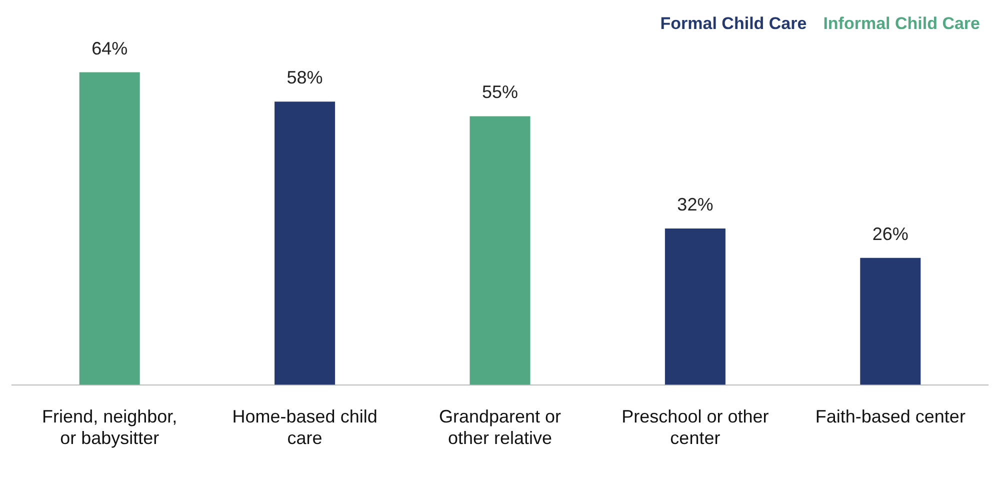 This screenshot has height=480, width=1000. Describe the element at coordinates (304, 78) in the screenshot. I see `data-label: 58%` at that location.